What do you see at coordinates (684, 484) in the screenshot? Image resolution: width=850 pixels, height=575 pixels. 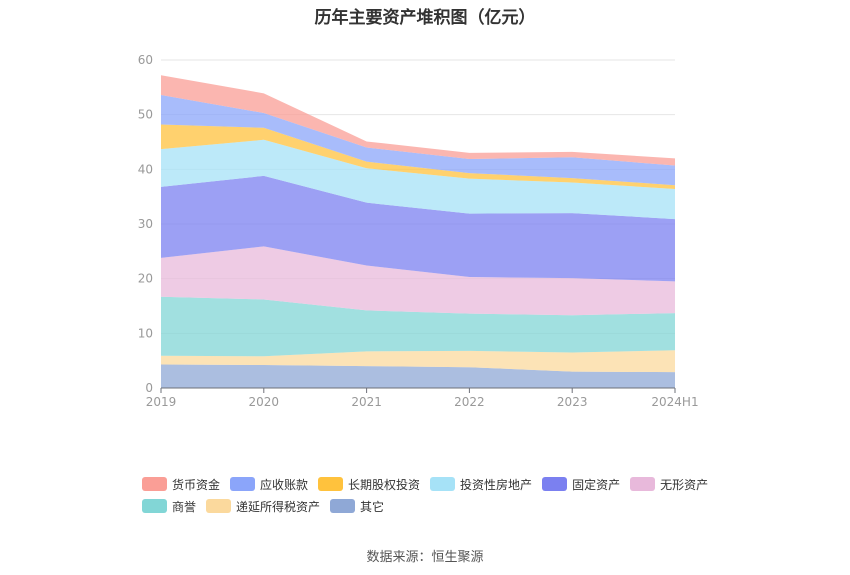 I see `legend-label: 无形资产` at bounding box center [684, 484].